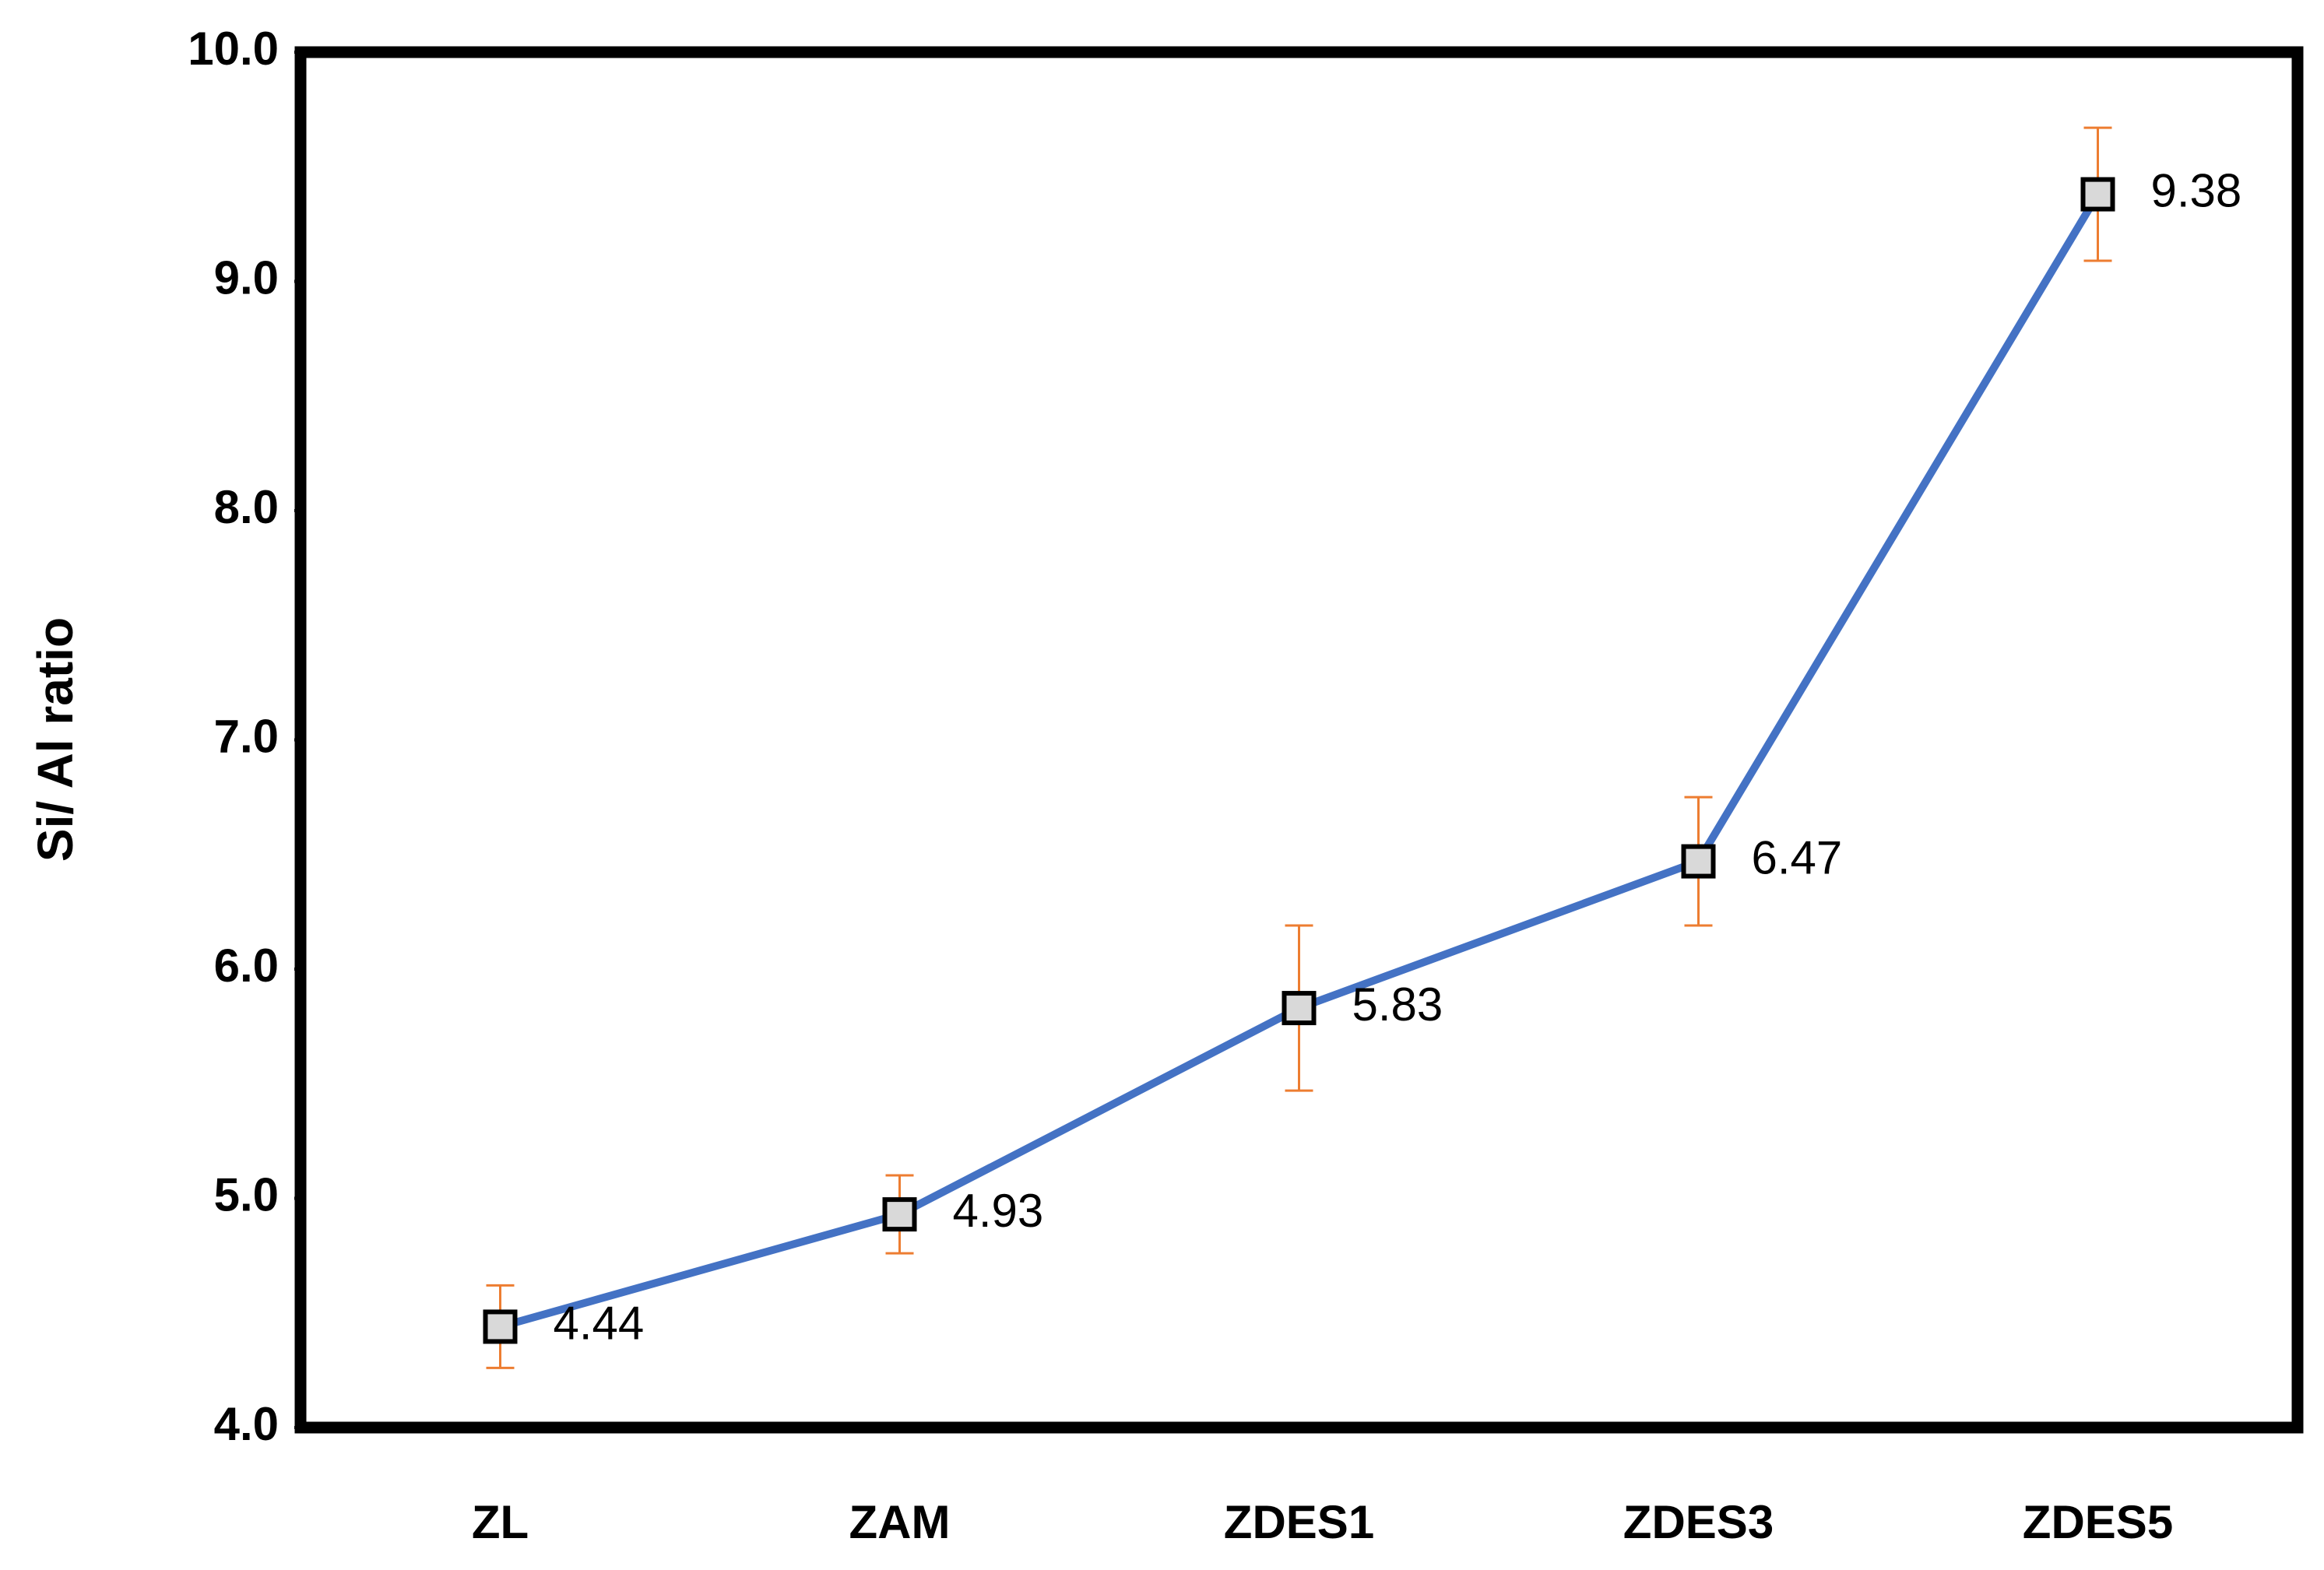 The image size is (2324, 1570). I want to click on value-label: 5.83, so click(1397, 1004).